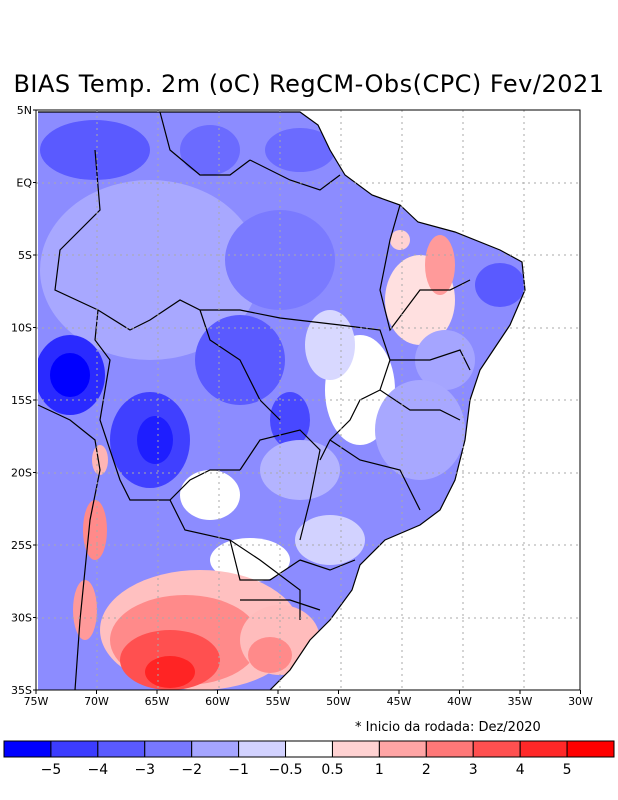 The width and height of the screenshot is (618, 800). I want to click on colorbar-label: −2, so click(191, 770).